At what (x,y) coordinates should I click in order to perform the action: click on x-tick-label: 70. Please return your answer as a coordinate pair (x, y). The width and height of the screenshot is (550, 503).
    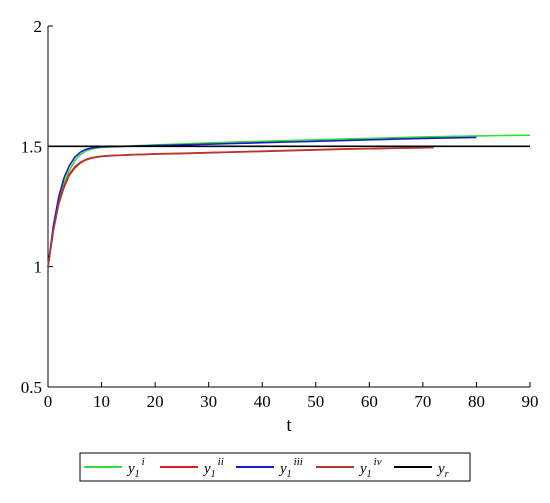
    Looking at the image, I should click on (422, 401).